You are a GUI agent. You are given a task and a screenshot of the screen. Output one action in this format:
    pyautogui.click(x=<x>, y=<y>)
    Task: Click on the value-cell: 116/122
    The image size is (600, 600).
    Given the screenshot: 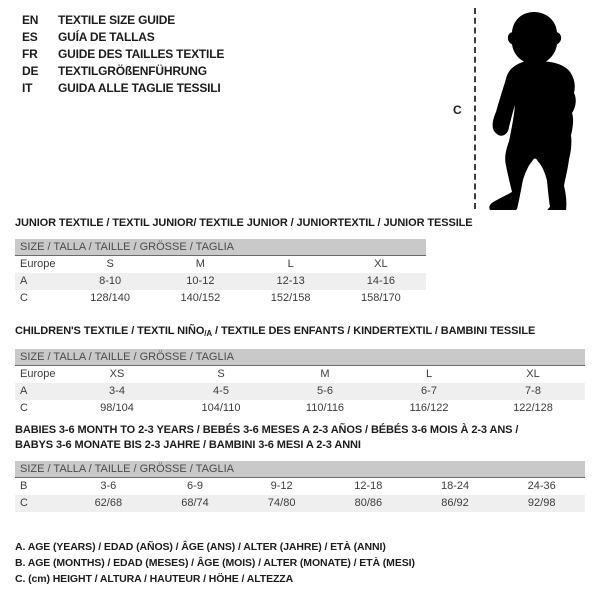 What is the action you would take?
    pyautogui.click(x=429, y=408)
    